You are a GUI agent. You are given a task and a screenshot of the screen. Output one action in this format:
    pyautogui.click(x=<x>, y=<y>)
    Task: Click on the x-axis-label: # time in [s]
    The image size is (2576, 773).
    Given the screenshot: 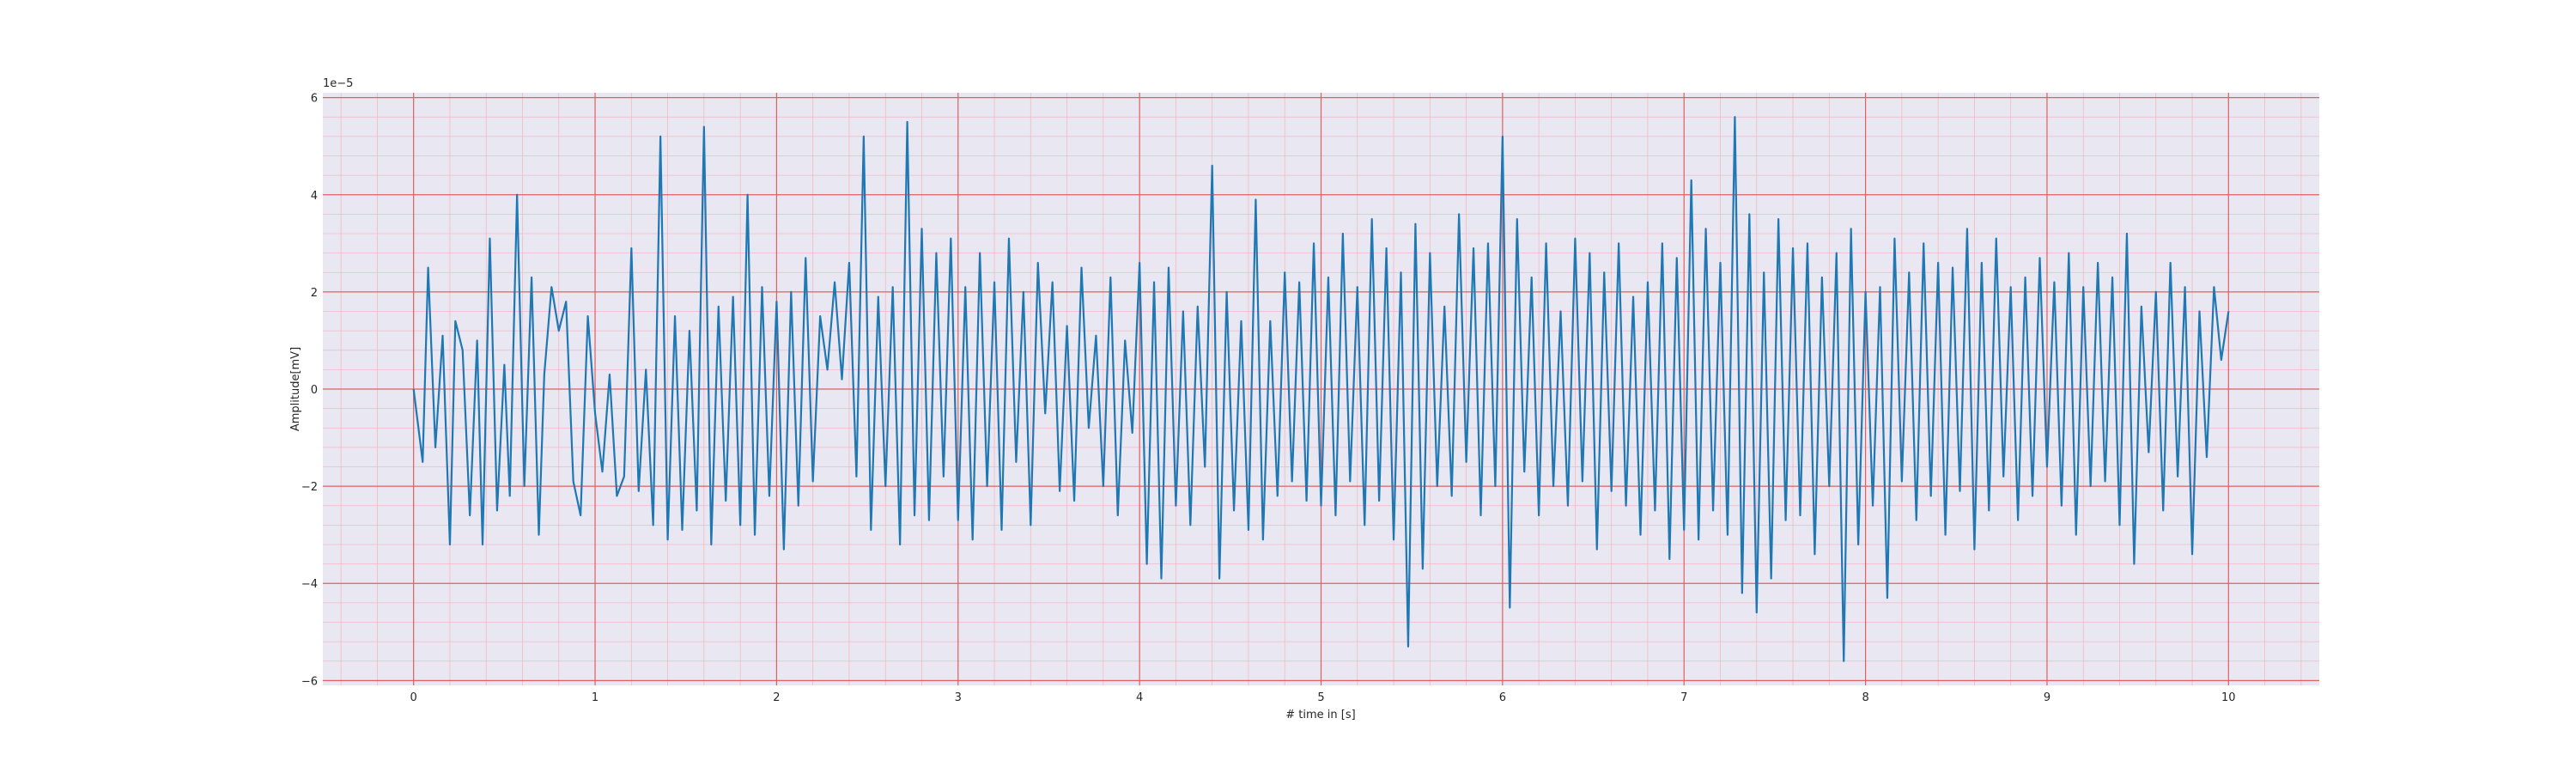 What is the action you would take?
    pyautogui.click(x=1320, y=715)
    